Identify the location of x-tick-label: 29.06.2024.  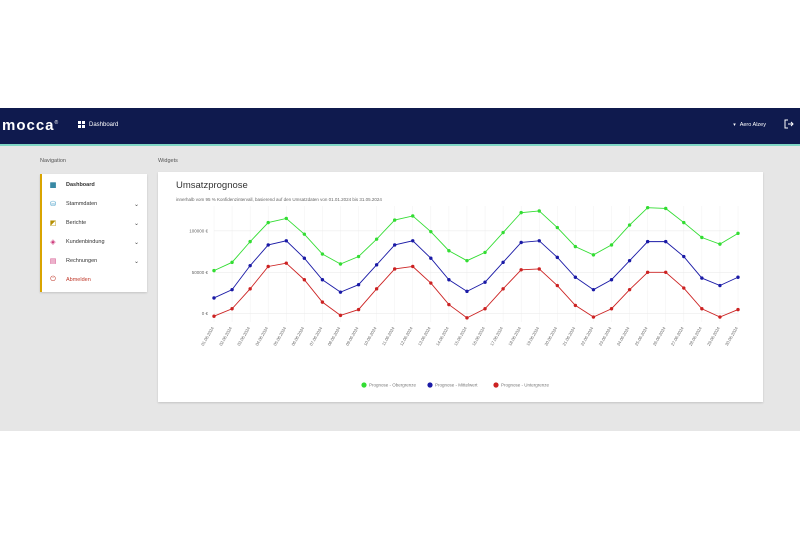
(713, 335).